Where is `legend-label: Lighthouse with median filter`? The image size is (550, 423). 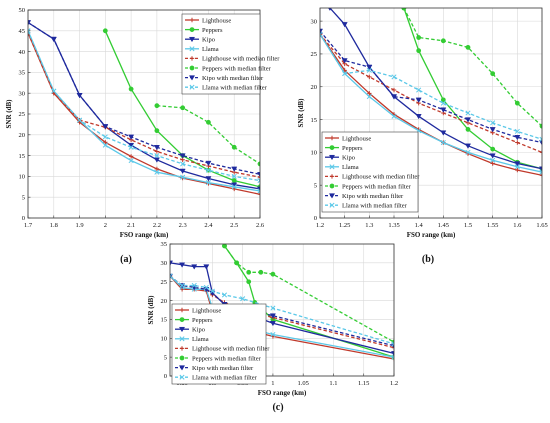 legend-label: Lighthouse with median filter is located at coordinates (241, 59).